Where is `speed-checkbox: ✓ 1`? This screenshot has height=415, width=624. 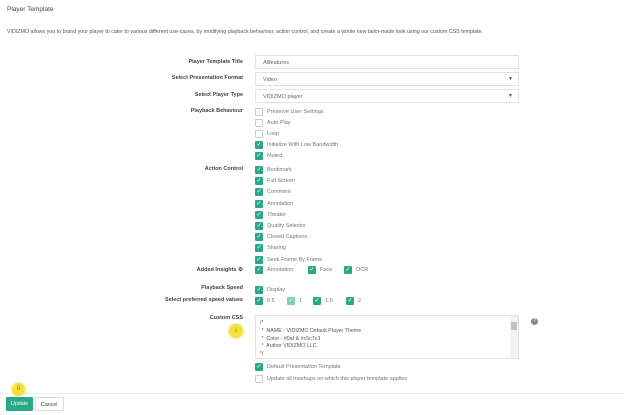
speed-checkbox: ✓ 1 is located at coordinates (294, 301).